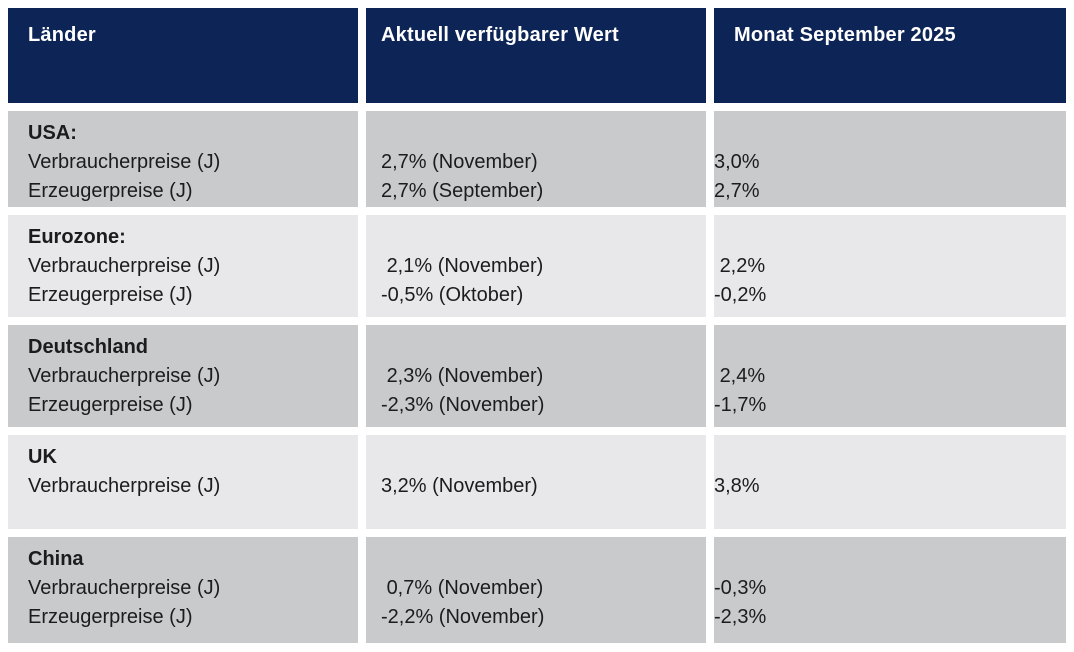 The width and height of the screenshot is (1074, 652). I want to click on current-value-cell: 3,2% (November), so click(536, 482).